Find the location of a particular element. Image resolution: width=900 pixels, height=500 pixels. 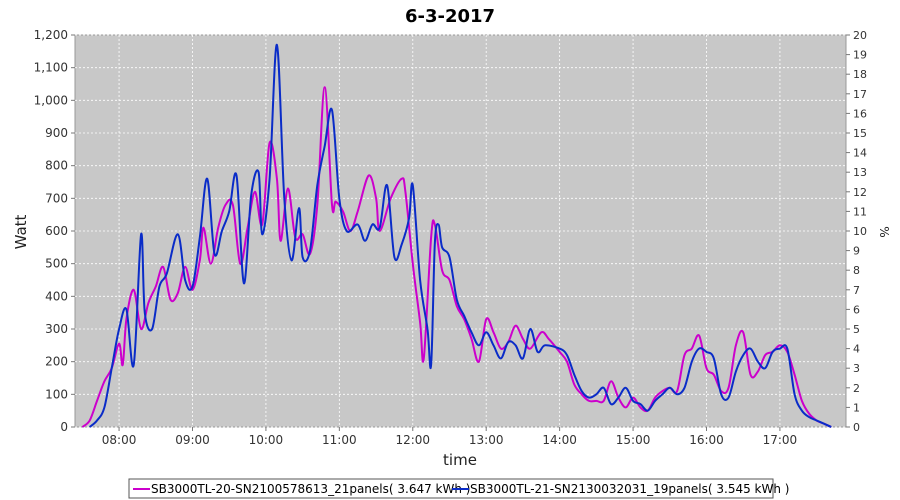

y-axis-label: Watt is located at coordinates (21, 231).